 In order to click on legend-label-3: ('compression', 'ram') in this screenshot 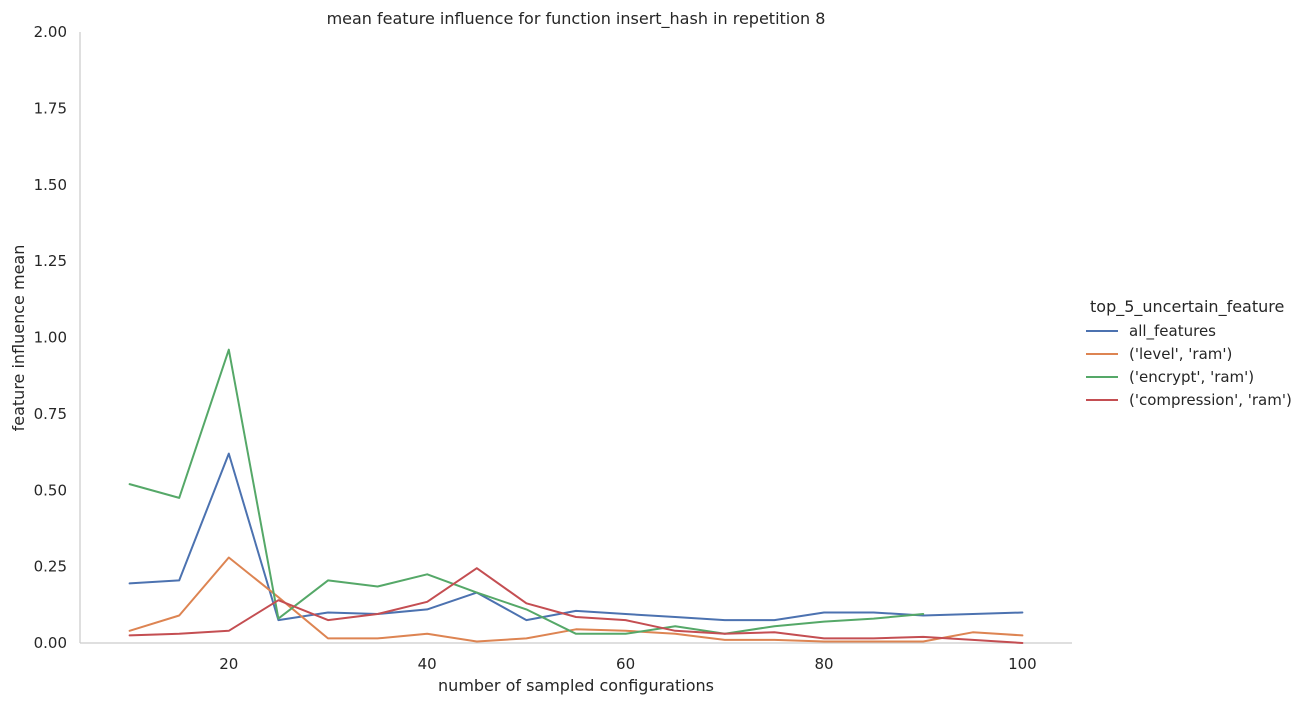, I will do `click(1210, 400)`.